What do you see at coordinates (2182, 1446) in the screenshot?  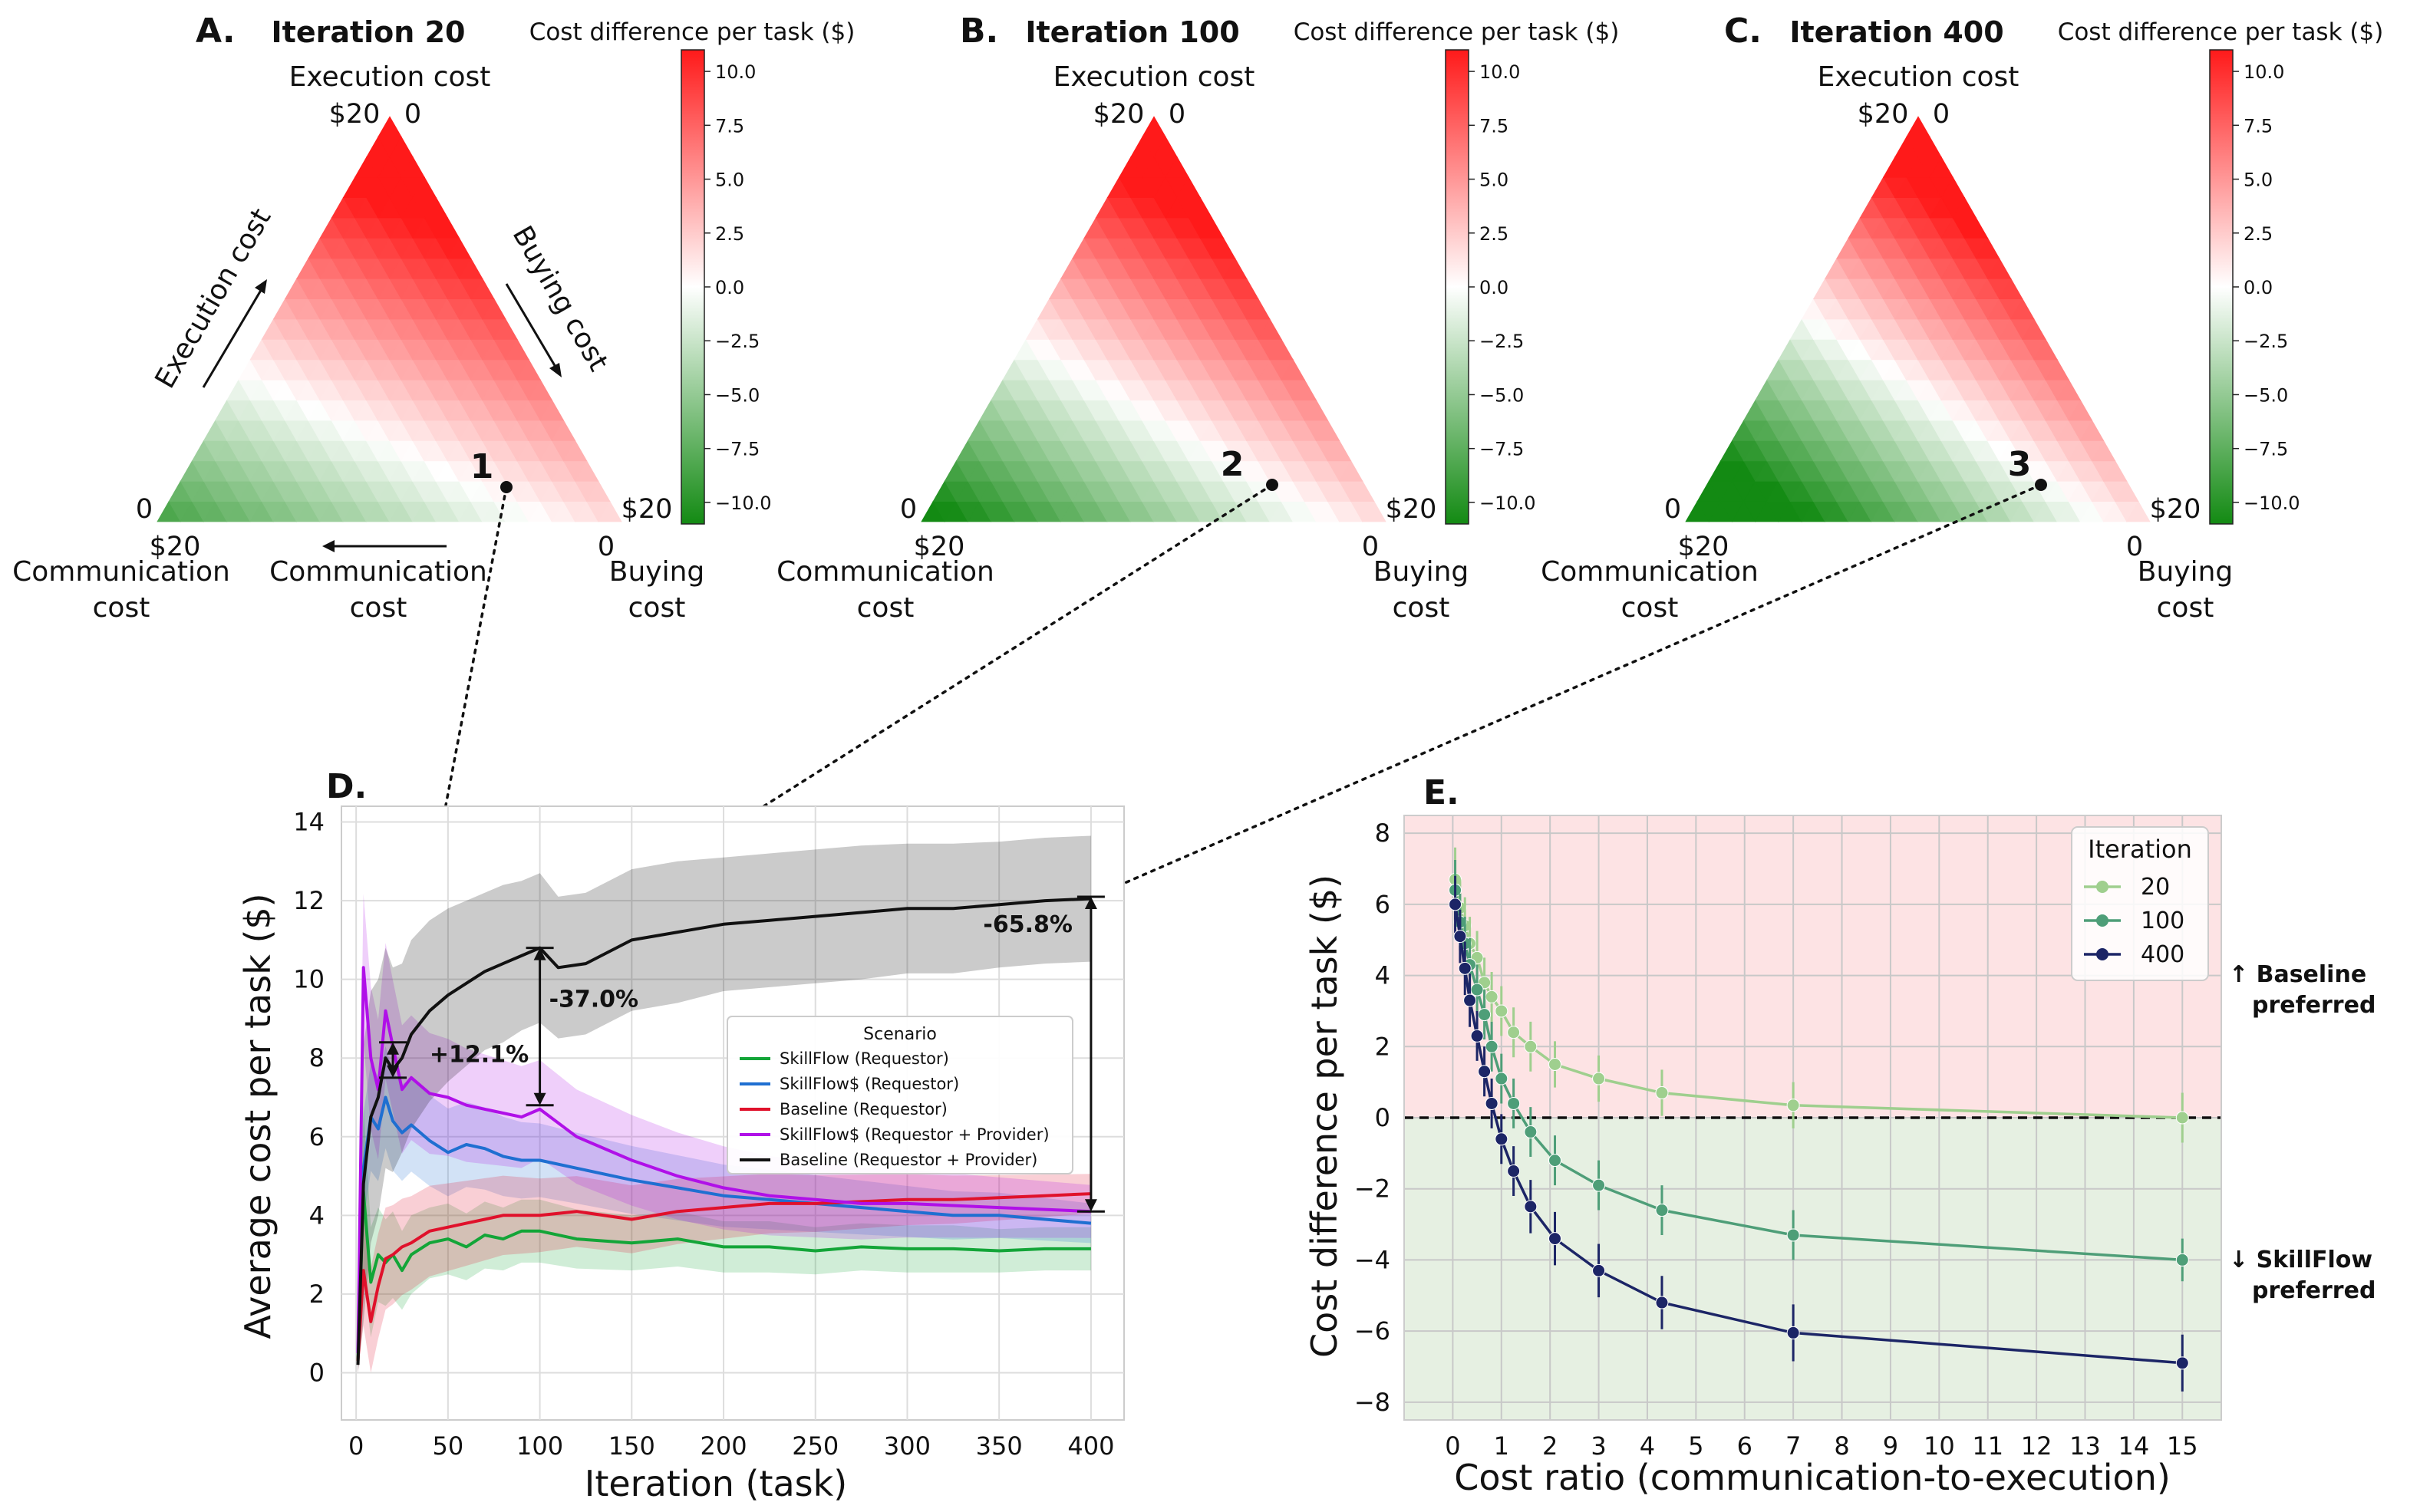 I see `x-tick-label: 15` at bounding box center [2182, 1446].